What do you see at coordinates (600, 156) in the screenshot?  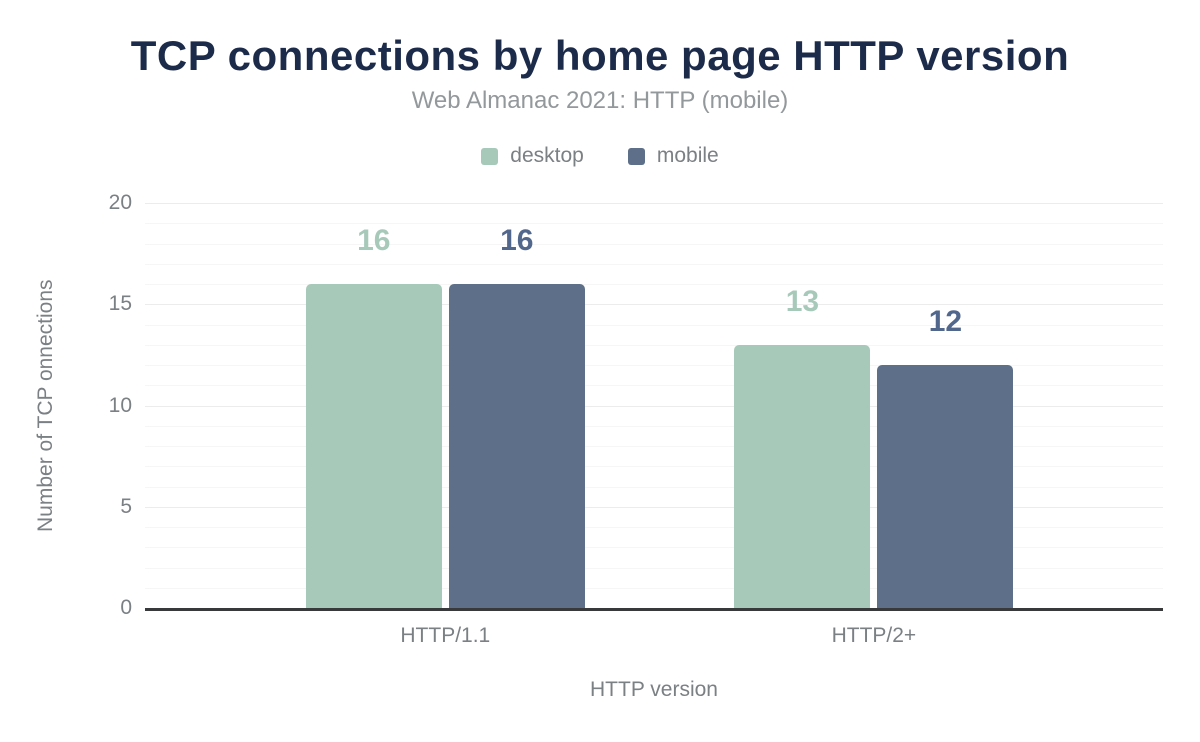 I see `chart-legend: desktop mobile` at bounding box center [600, 156].